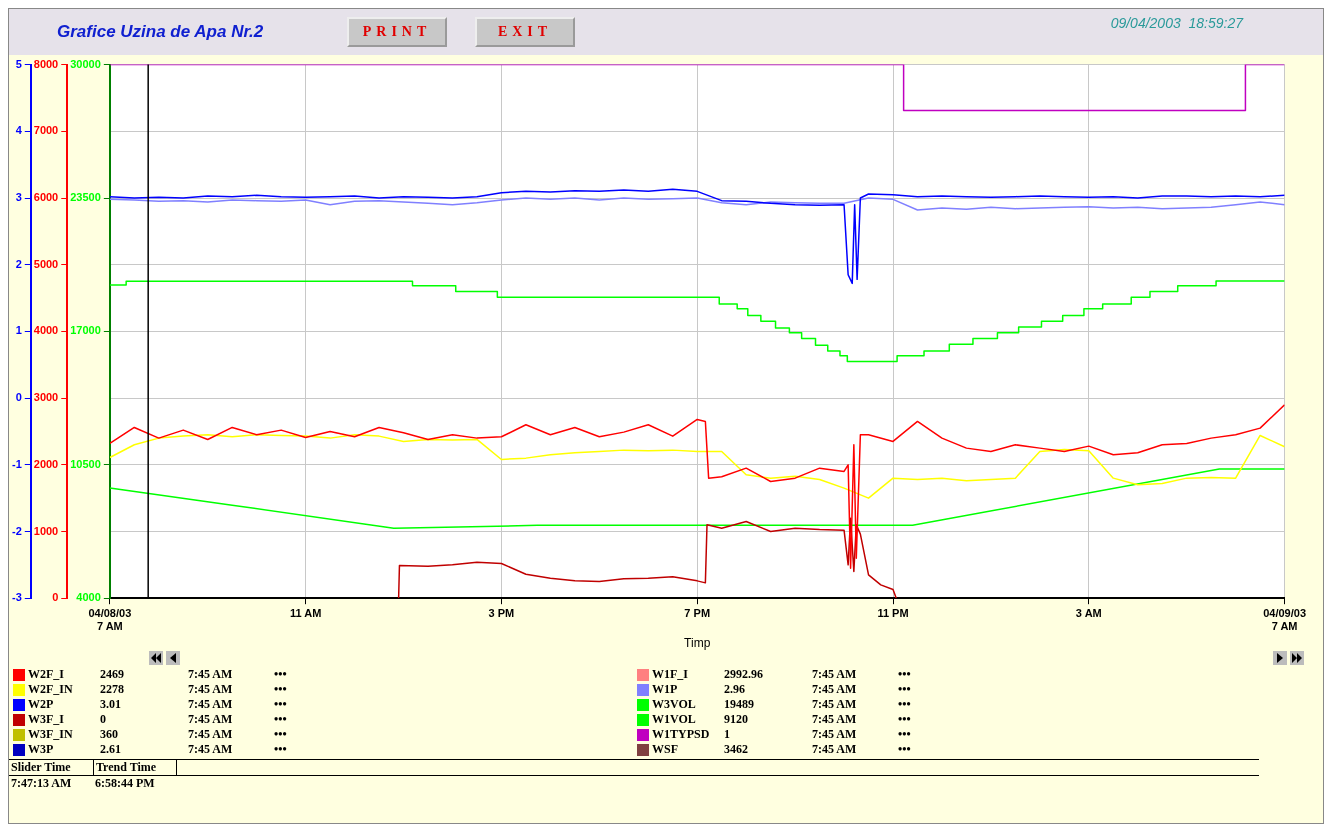 This screenshot has height=836, width=1334. Describe the element at coordinates (674, 719) in the screenshot. I see `legend-label: W1VOL` at that location.